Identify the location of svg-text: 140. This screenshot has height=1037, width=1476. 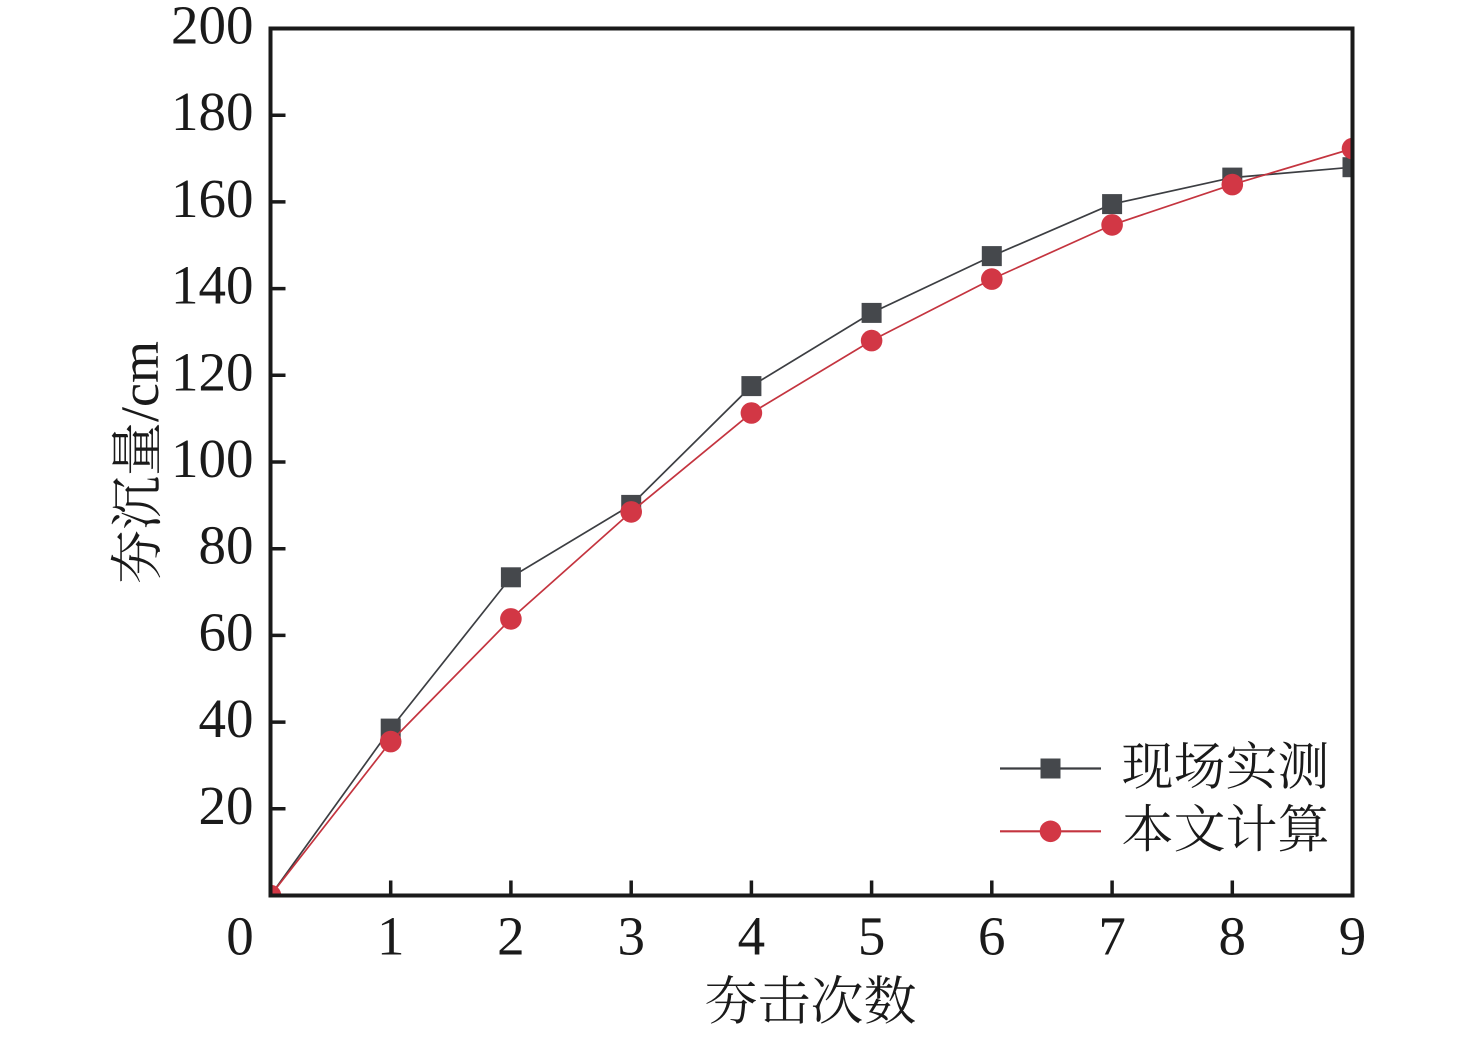
(212, 285).